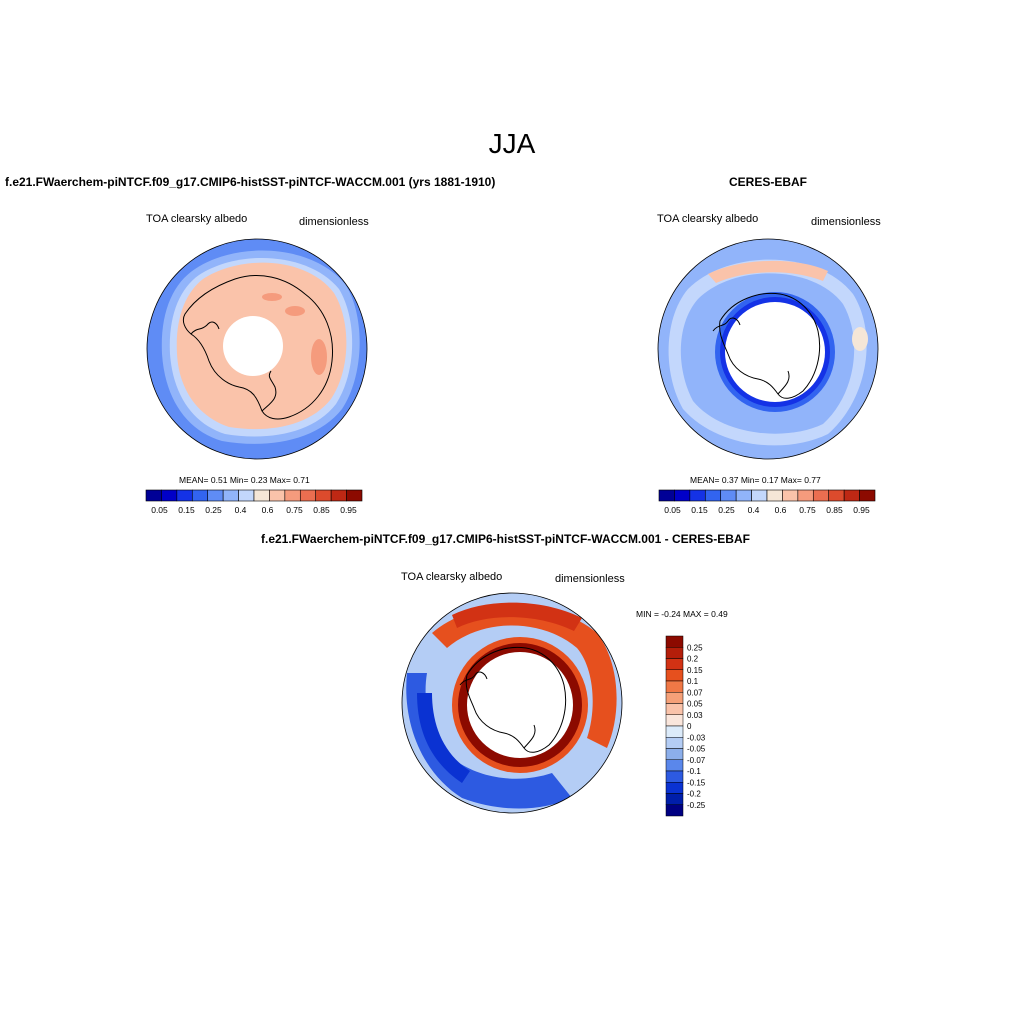 The height and width of the screenshot is (1024, 1024). What do you see at coordinates (708, 219) in the screenshot?
I see `panel-2-variable: TOA clearsky albedo` at bounding box center [708, 219].